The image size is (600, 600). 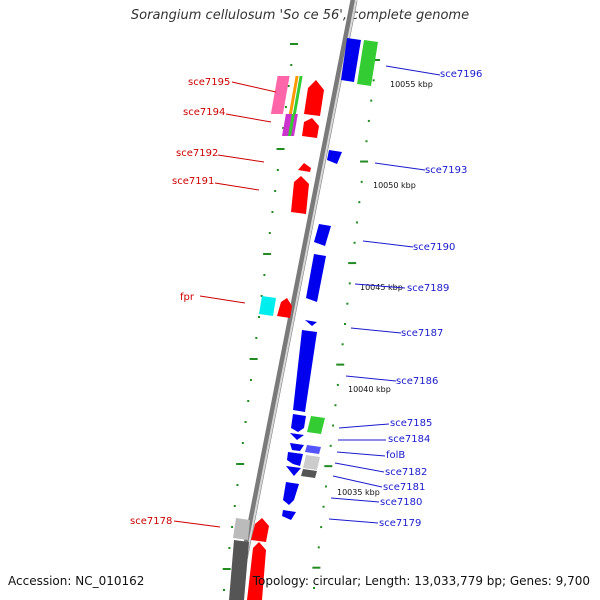 What do you see at coordinates (239, 570) in the screenshot?
I see `gene-sce7177-arrow-gray` at bounding box center [239, 570].